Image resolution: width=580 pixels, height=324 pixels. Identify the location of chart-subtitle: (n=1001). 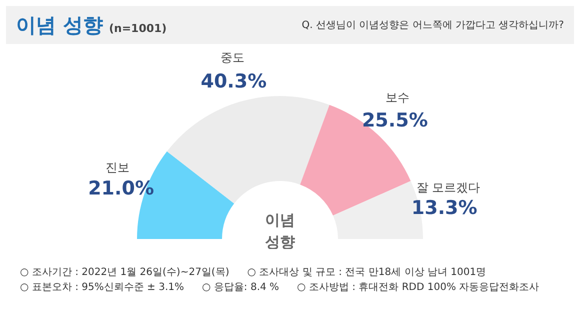
(137, 28).